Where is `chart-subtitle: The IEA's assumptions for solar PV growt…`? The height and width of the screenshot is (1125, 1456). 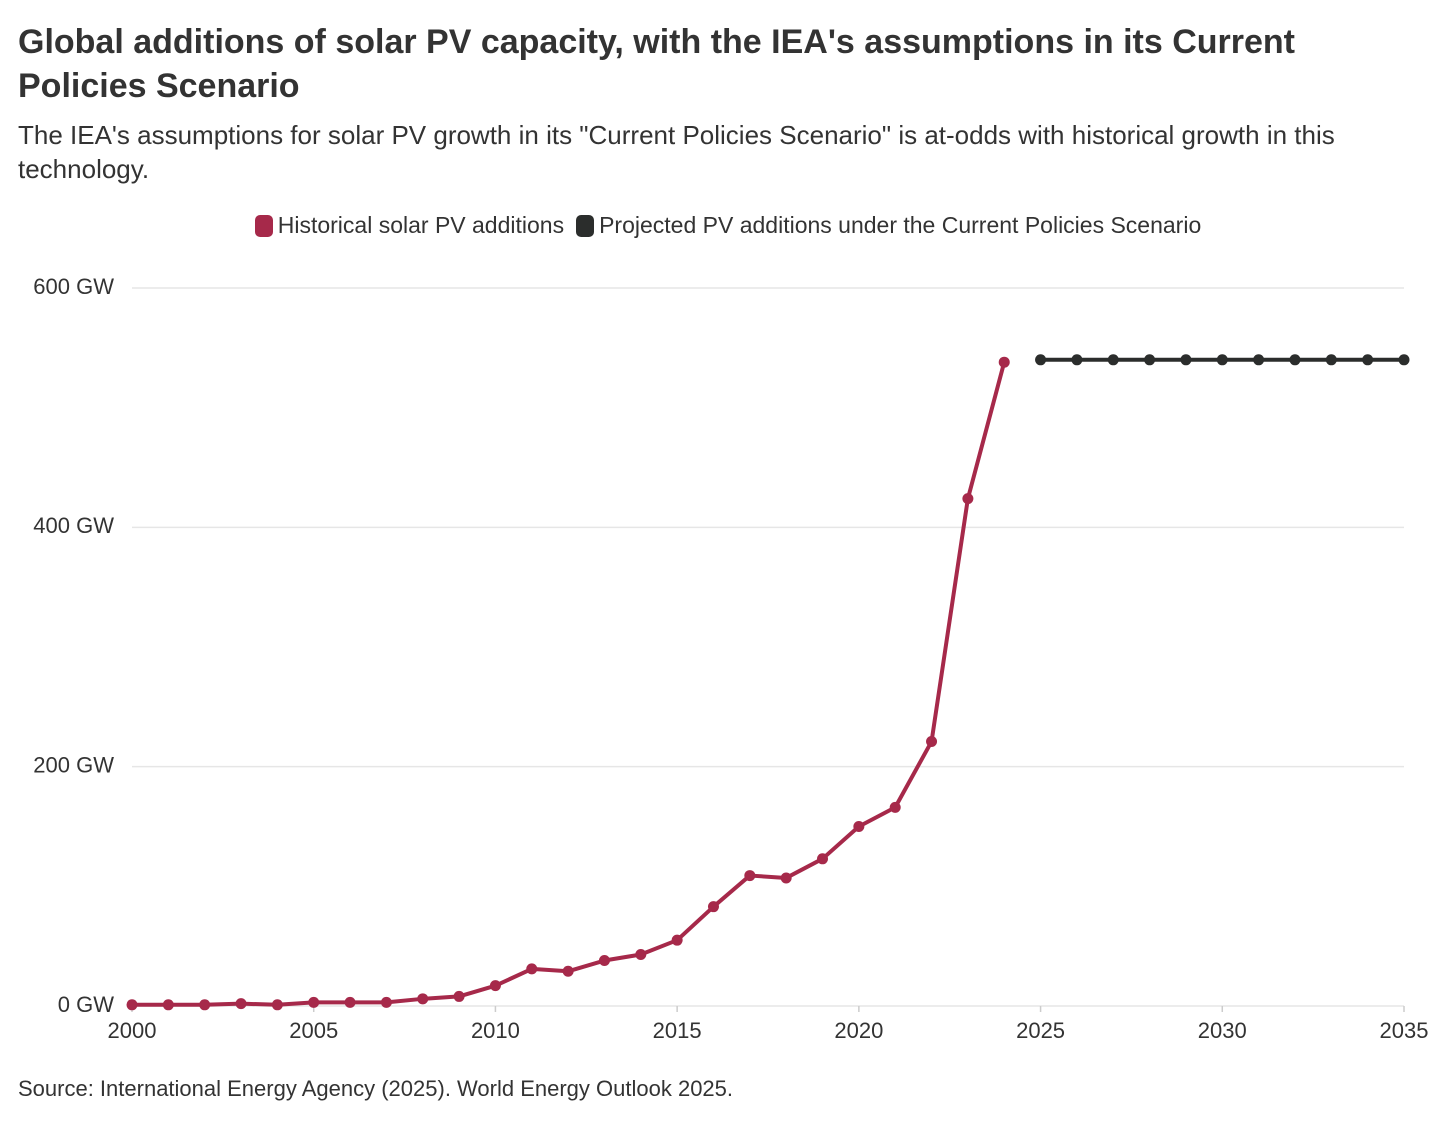 chart-subtitle: The IEA's assumptions for solar PV growt… is located at coordinates (676, 152).